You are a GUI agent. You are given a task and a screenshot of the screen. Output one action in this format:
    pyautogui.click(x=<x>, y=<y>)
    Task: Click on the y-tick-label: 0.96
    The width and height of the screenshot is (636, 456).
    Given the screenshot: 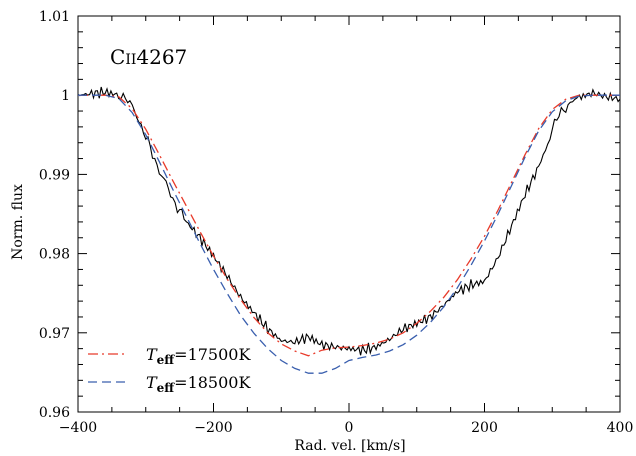 What is the action you would take?
    pyautogui.click(x=54, y=413)
    